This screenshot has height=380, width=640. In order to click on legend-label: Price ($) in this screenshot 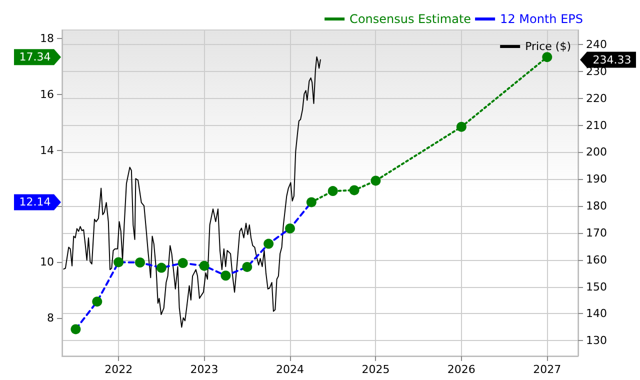, I will do `click(548, 46)`.